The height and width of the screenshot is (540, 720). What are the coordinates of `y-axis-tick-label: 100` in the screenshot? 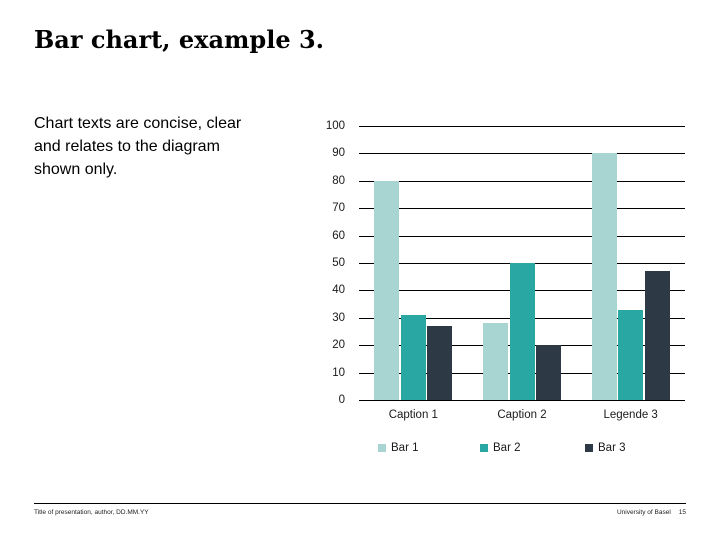 It's located at (335, 126).